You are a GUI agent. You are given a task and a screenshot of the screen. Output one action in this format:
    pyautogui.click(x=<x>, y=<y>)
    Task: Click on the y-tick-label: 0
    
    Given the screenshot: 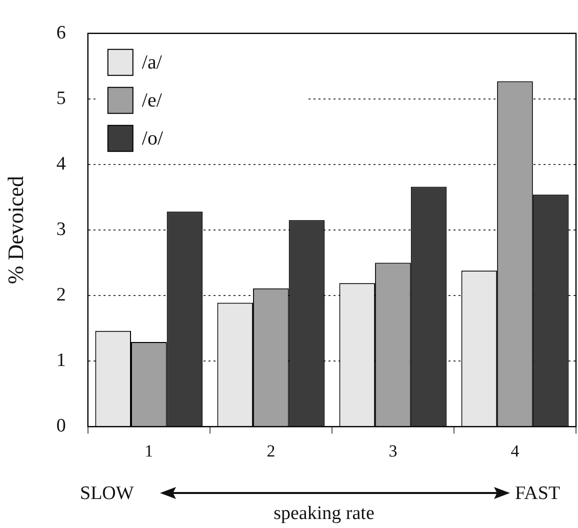 What is the action you would take?
    pyautogui.click(x=61, y=426)
    